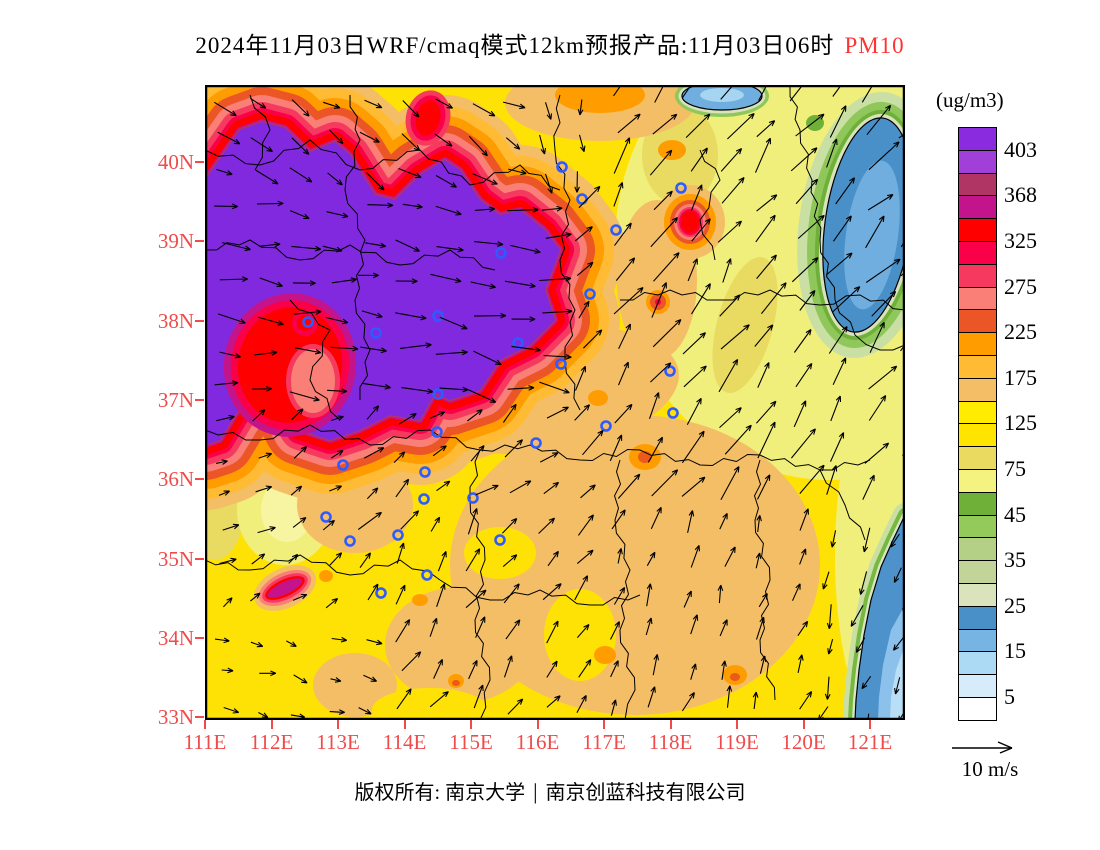 The height and width of the screenshot is (850, 1100). What do you see at coordinates (471, 742) in the screenshot?
I see `lon-tick-label: 115E` at bounding box center [471, 742].